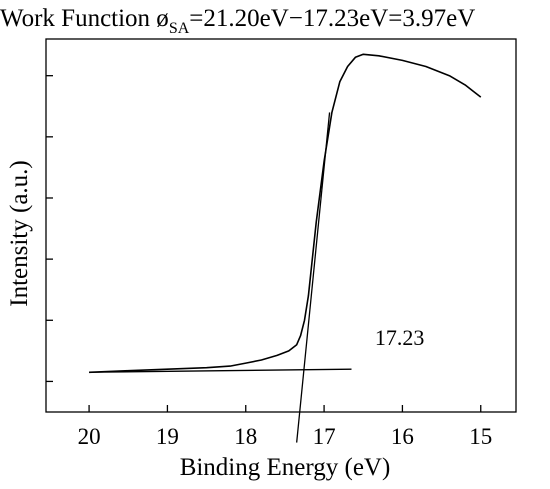 The height and width of the screenshot is (489, 550). What do you see at coordinates (402, 436) in the screenshot?
I see `x-tick-label-4: 16` at bounding box center [402, 436].